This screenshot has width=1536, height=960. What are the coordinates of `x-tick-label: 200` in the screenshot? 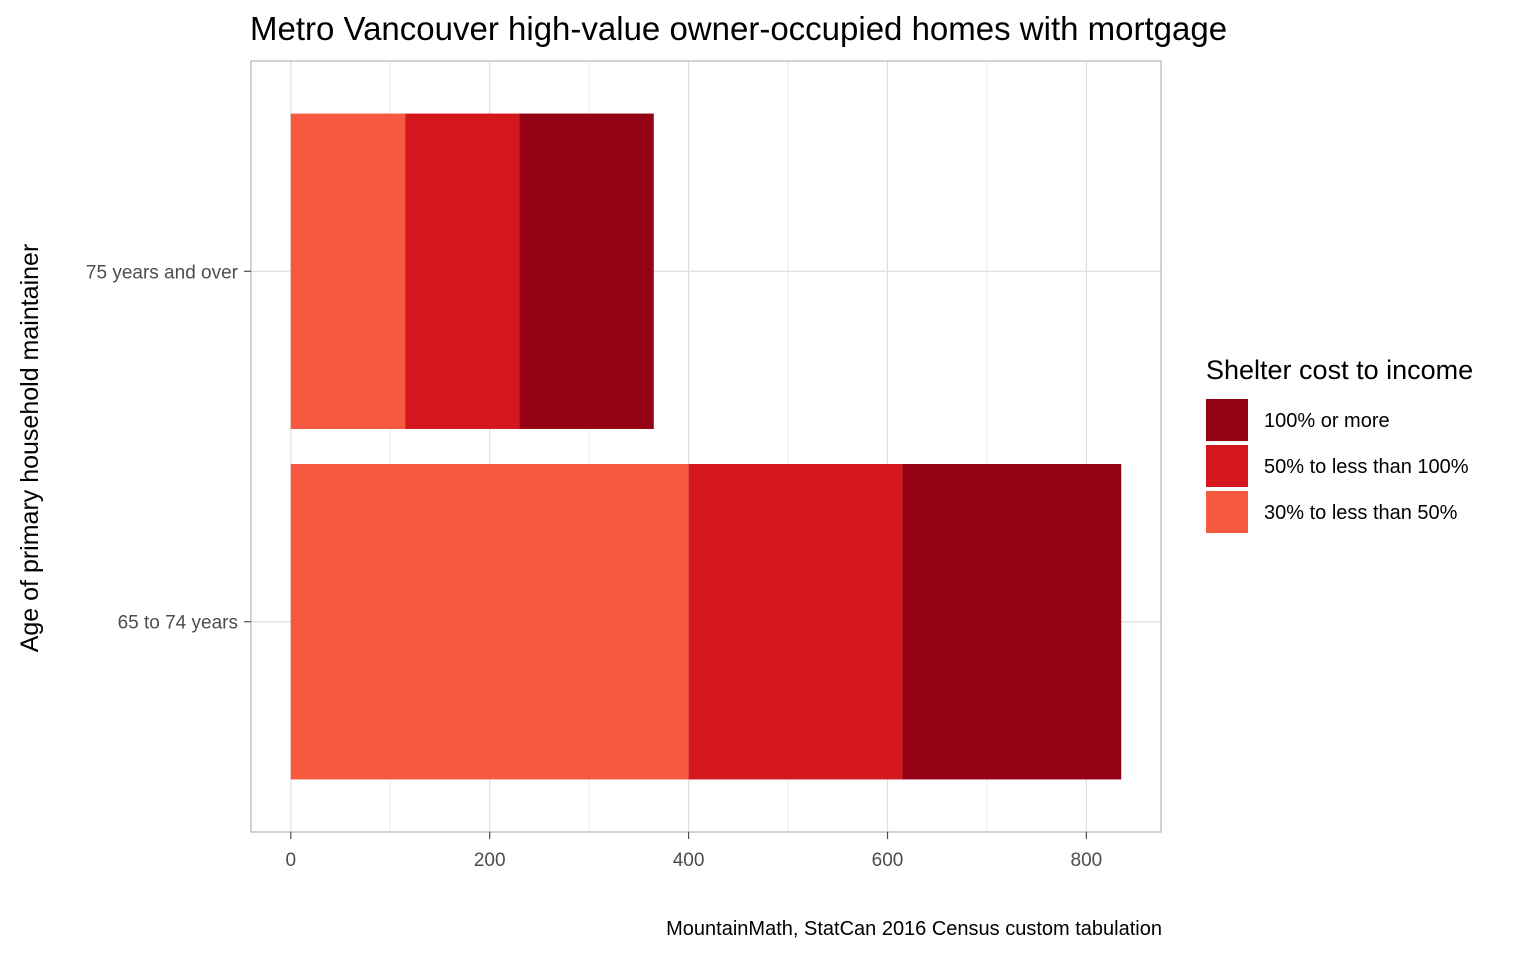 It's located at (490, 860).